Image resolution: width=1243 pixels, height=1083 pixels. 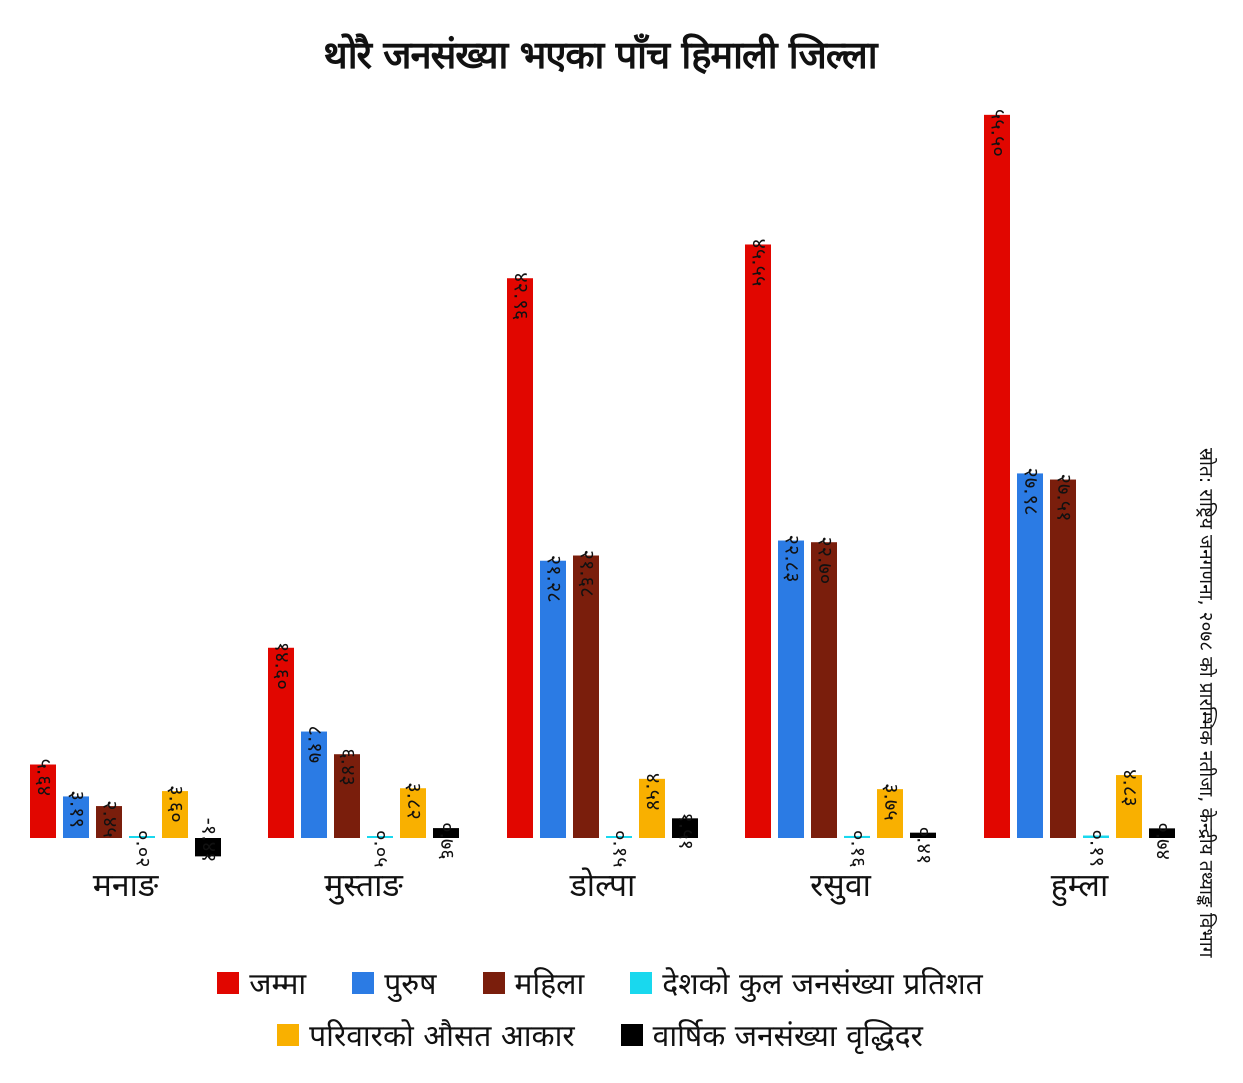 I want to click on legend-swatch-household-size, so click(x=288, y=1034).